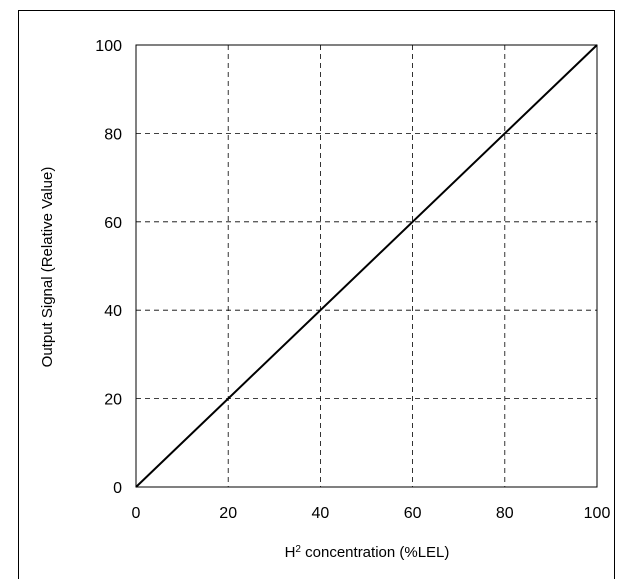 The image size is (635, 579). I want to click on x-tick-label: 40, so click(321, 513).